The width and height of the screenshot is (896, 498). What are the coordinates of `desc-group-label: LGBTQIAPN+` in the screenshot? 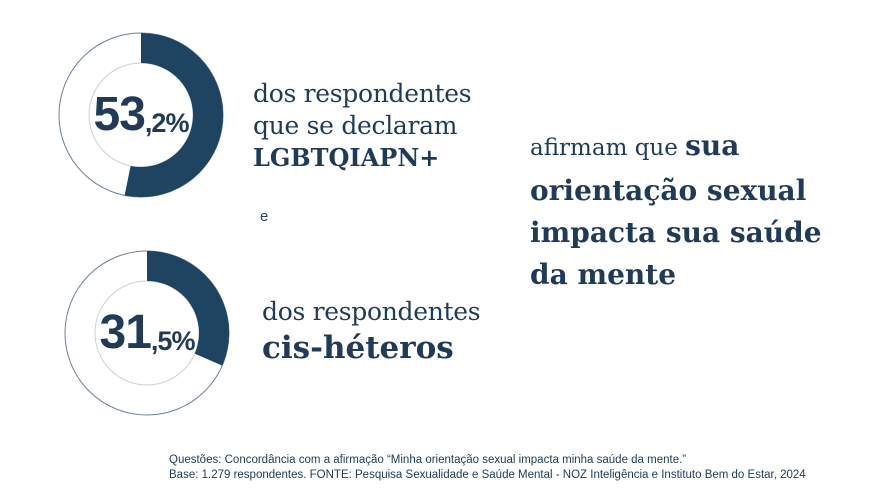 It's located at (346, 157).